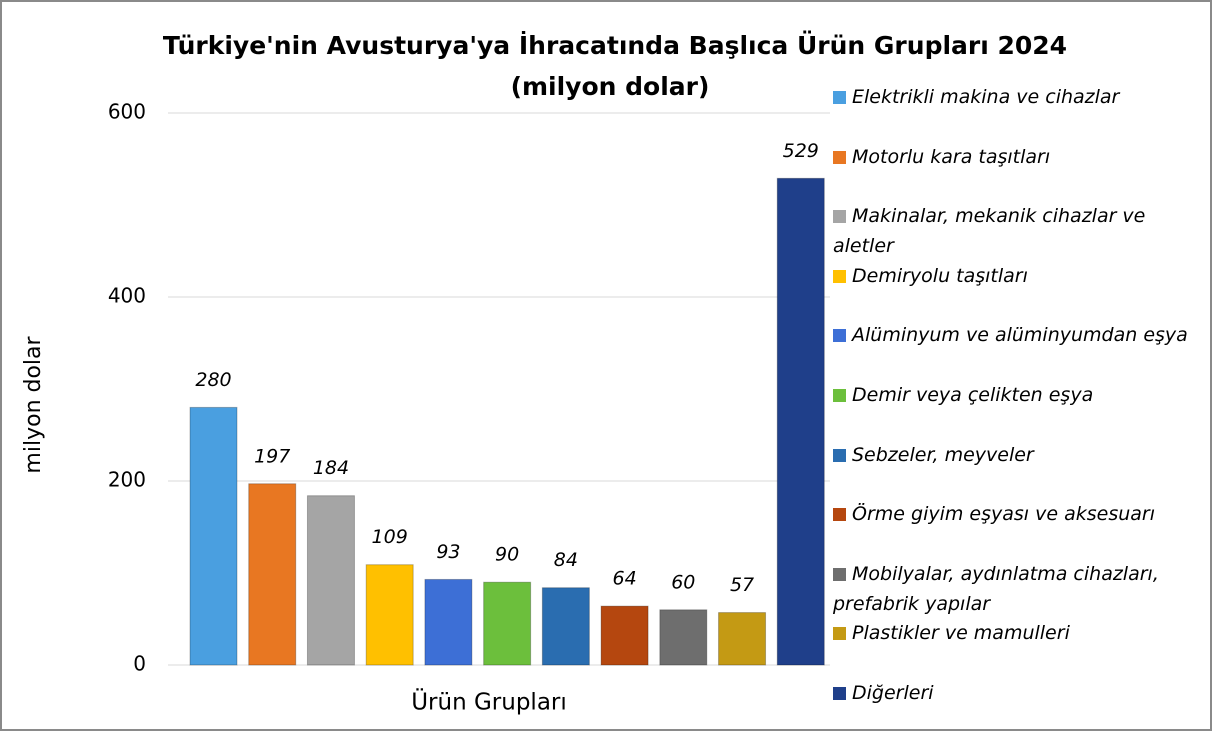 This screenshot has height=733, width=1215. Describe the element at coordinates (127, 296) in the screenshot. I see `y-tick-label: 400` at that location.